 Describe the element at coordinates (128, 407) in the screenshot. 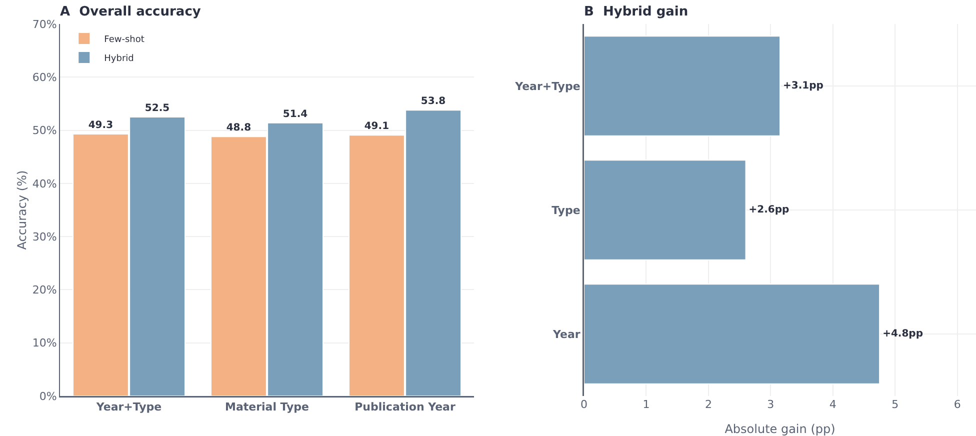

I see `x-tick-label: Year+Type` at that location.